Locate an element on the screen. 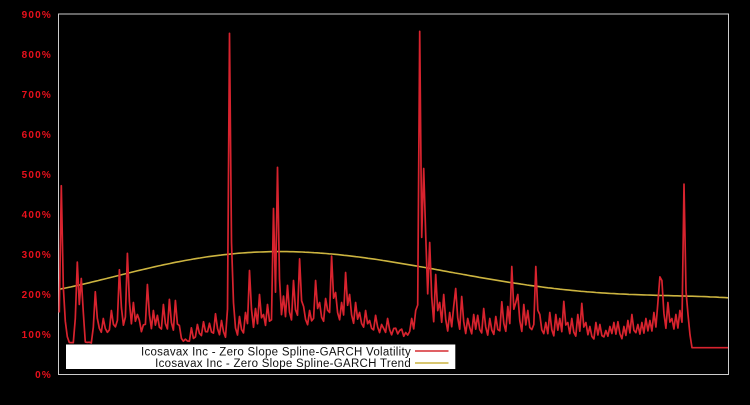 Image resolution: width=750 pixels, height=405 pixels. svg-text: 900% is located at coordinates (37, 15).